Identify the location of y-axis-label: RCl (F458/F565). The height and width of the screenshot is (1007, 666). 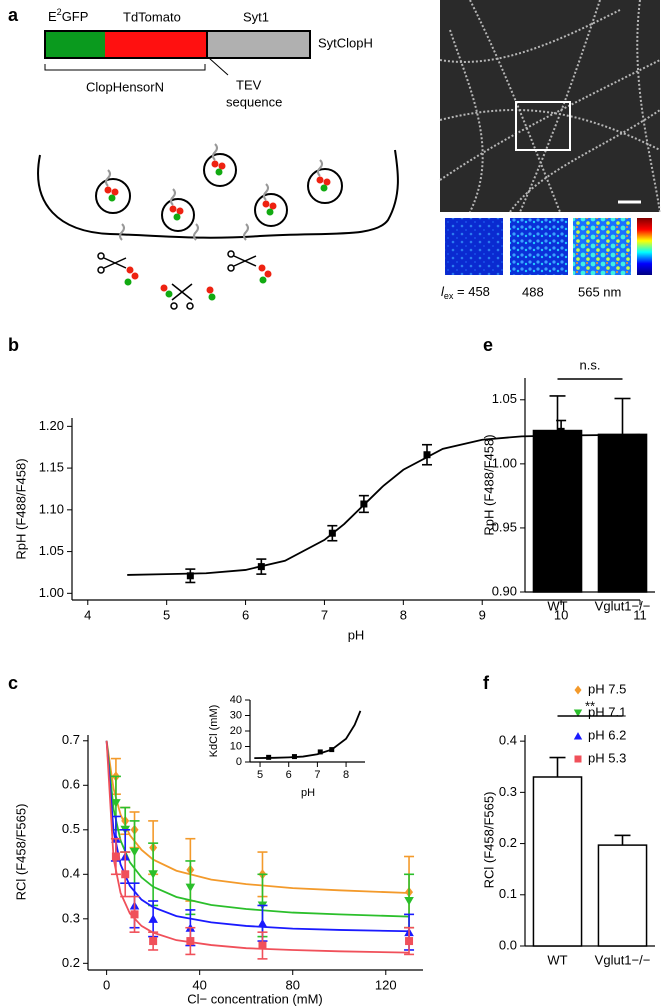
(488, 840).